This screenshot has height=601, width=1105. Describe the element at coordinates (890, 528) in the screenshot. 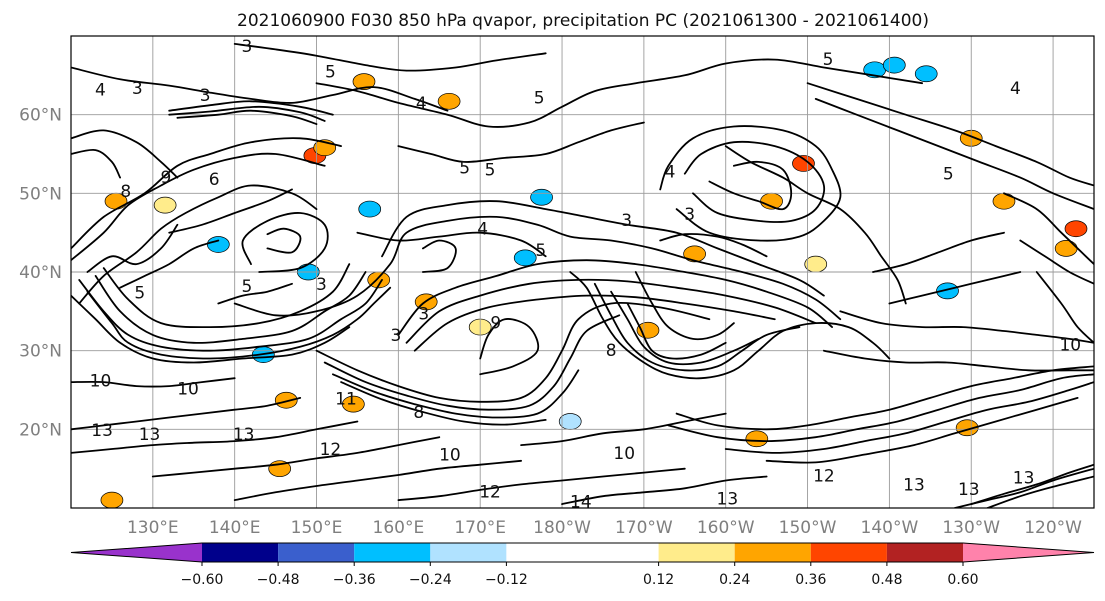

I see `lon-tick-label: 140°W` at that location.